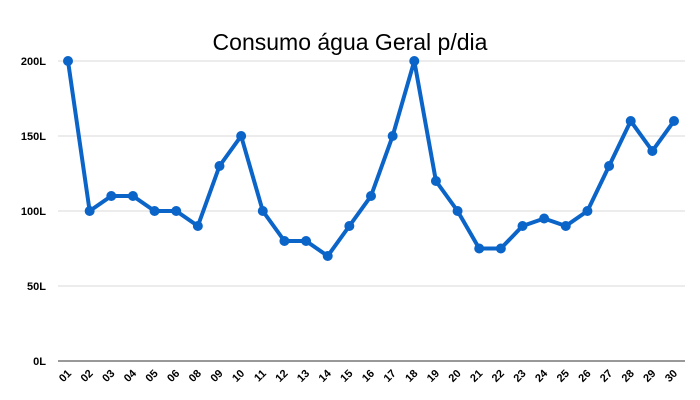 This screenshot has height=400, width=700. I want to click on x-tick-label: 13, so click(303, 376).